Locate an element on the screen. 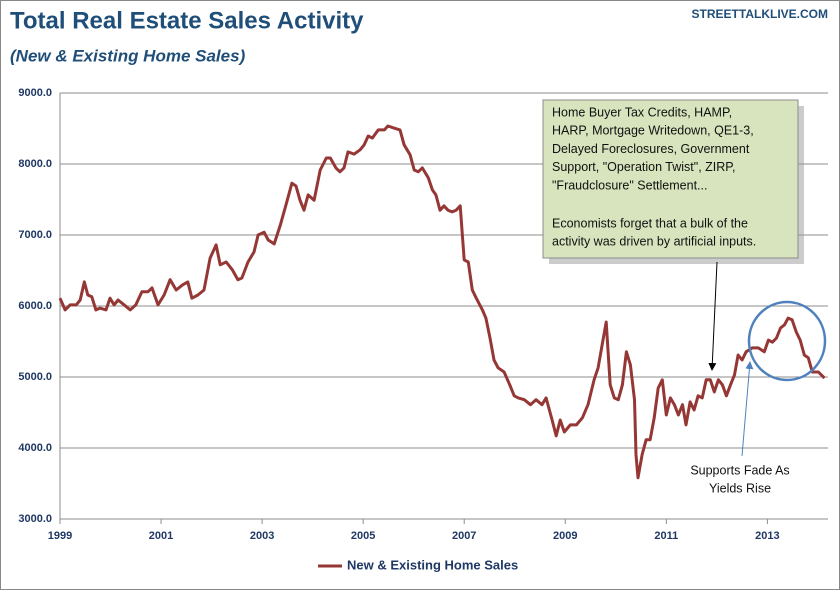 This screenshot has width=840, height=590. y-tick-label: 5000.0 is located at coordinates (35, 377).